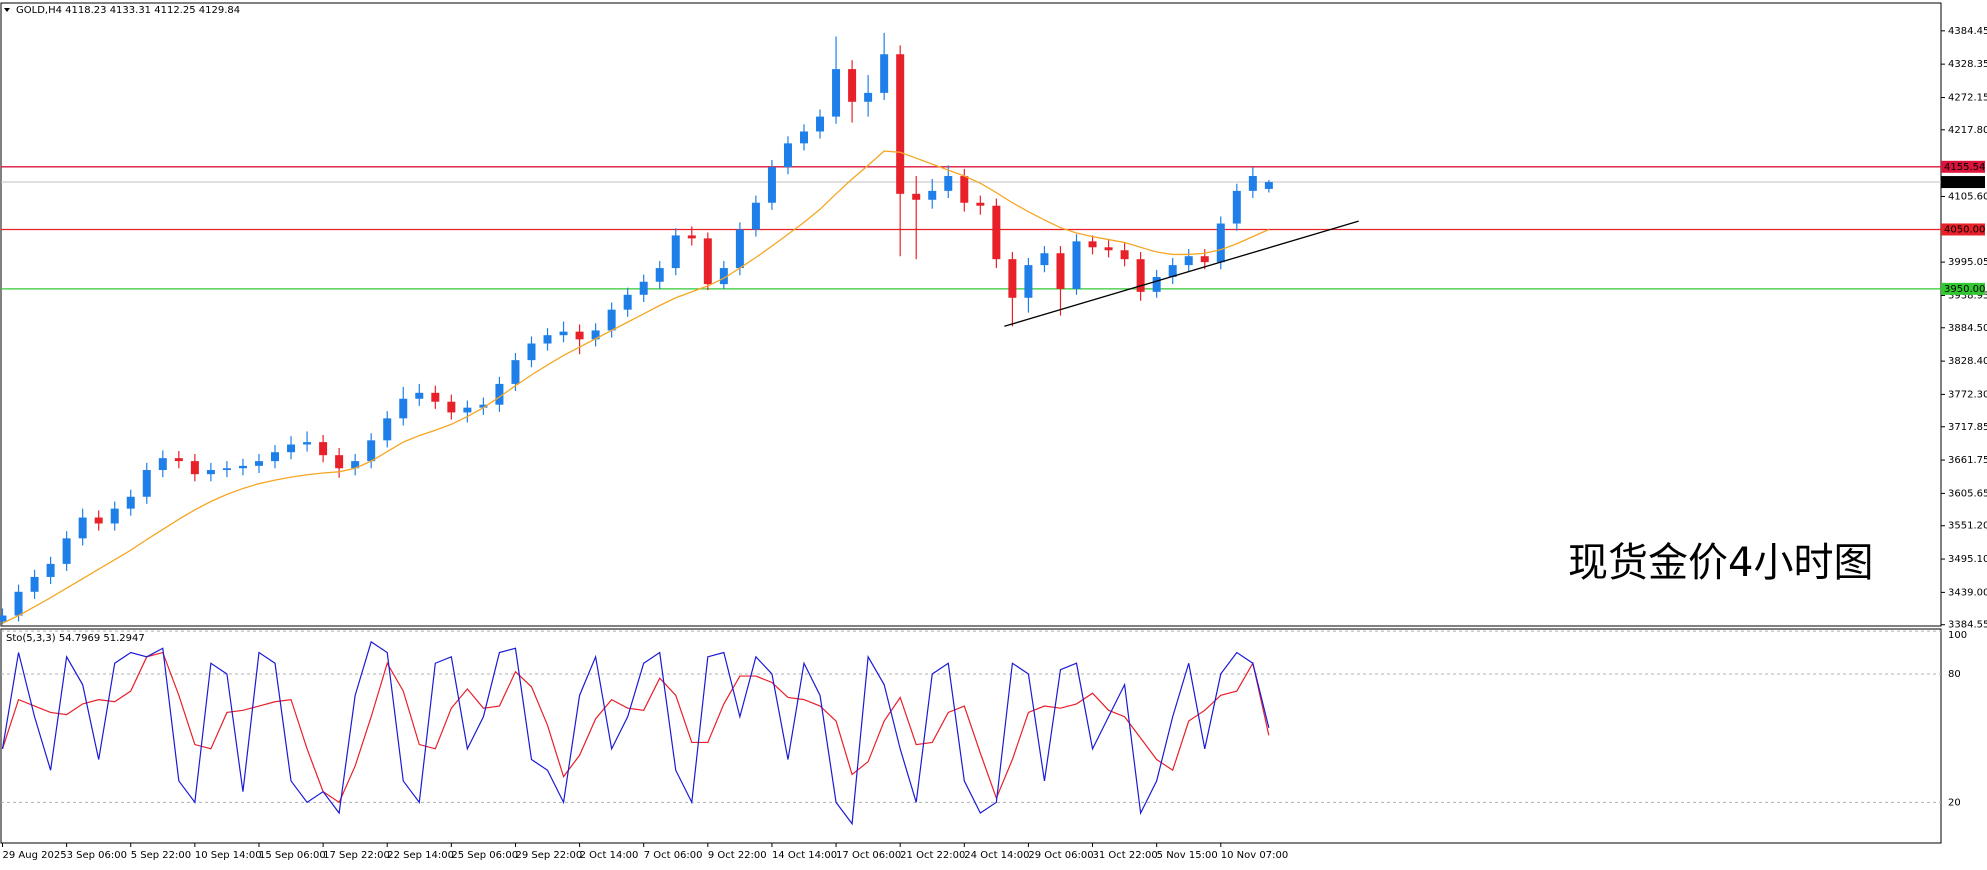 This screenshot has height=870, width=1987. Describe the element at coordinates (31, 638) in the screenshot. I see `stoch-label: Sto(5,3,3)` at that location.